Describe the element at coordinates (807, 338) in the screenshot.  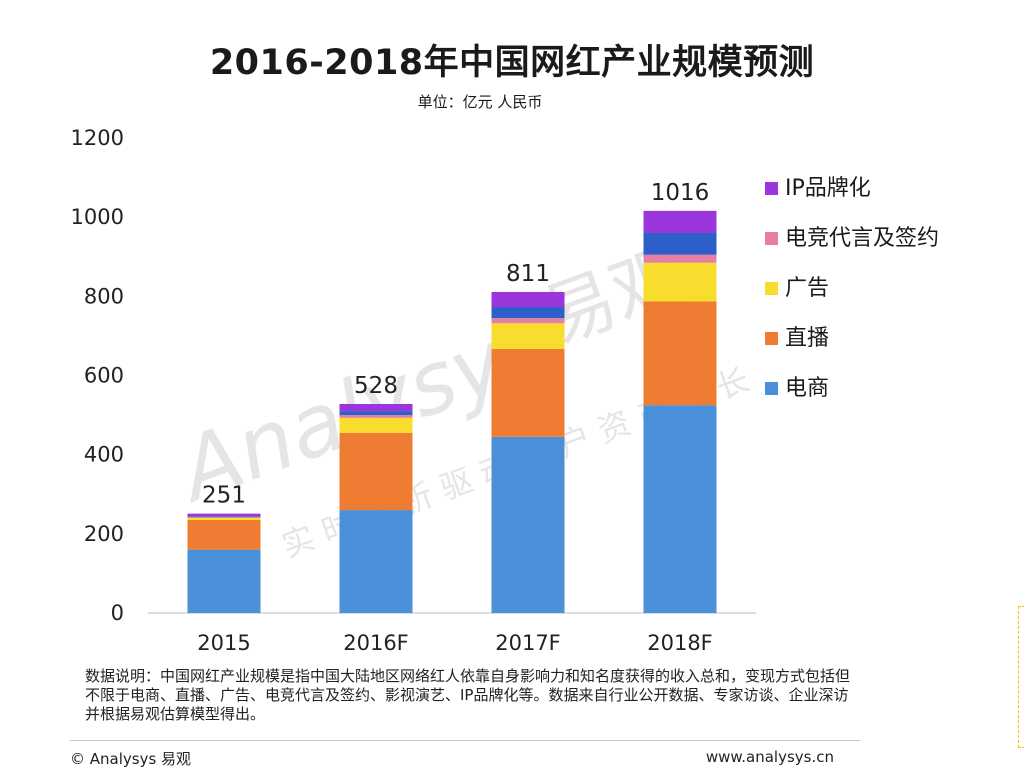
I see `legend-label-livestream: 直播` at that location.